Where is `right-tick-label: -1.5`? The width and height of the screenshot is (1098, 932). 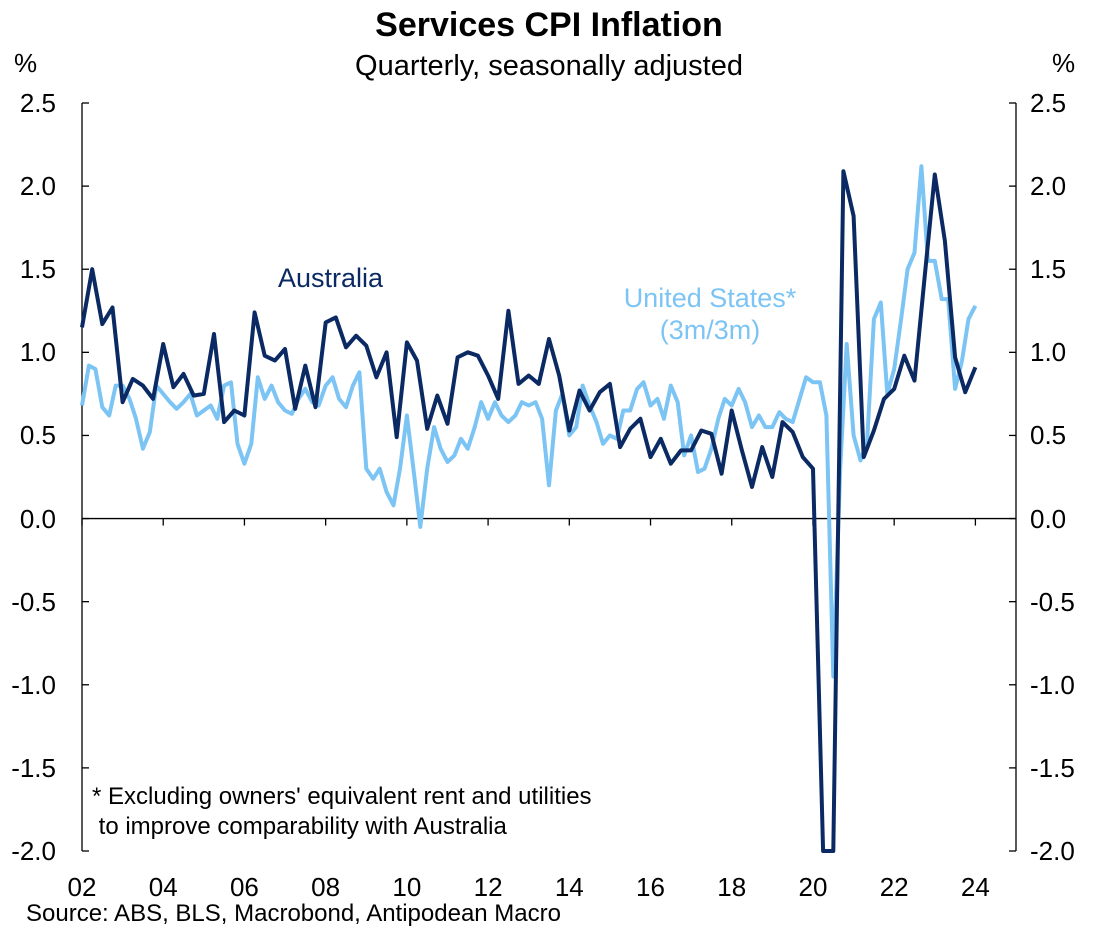
right-tick-label: -1.5 is located at coordinates (1052, 767).